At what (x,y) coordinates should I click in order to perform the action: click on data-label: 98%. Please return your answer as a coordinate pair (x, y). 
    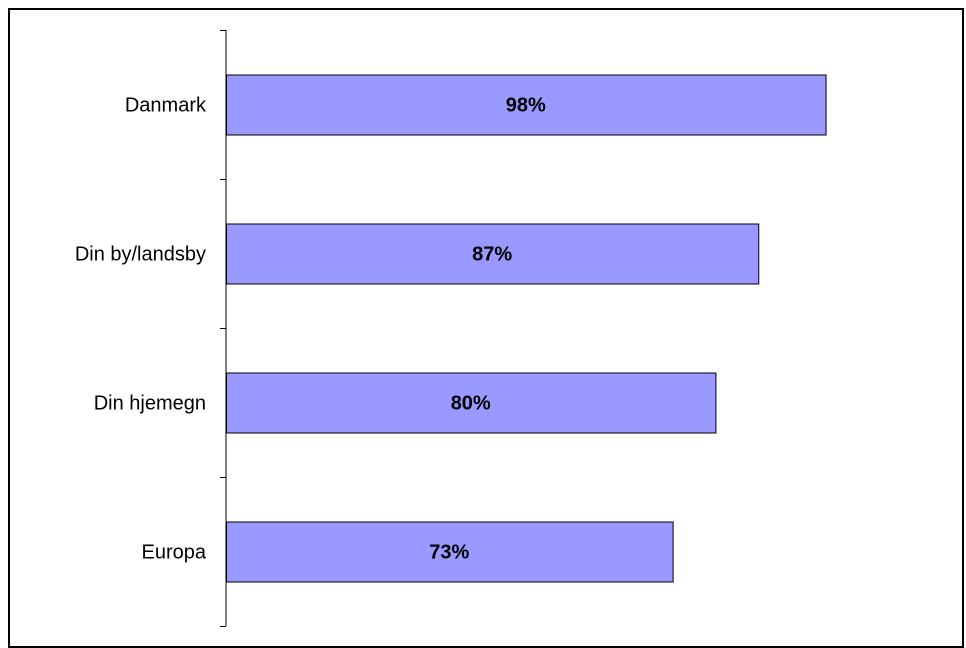
    Looking at the image, I should click on (526, 106).